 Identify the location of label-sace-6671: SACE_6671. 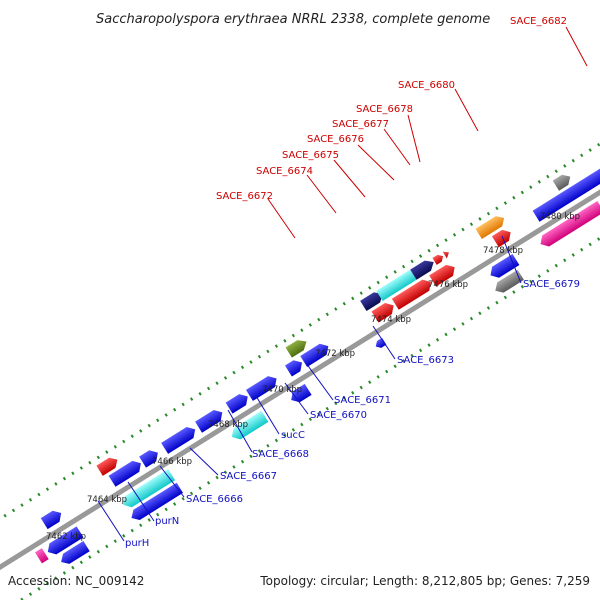
(362, 400).